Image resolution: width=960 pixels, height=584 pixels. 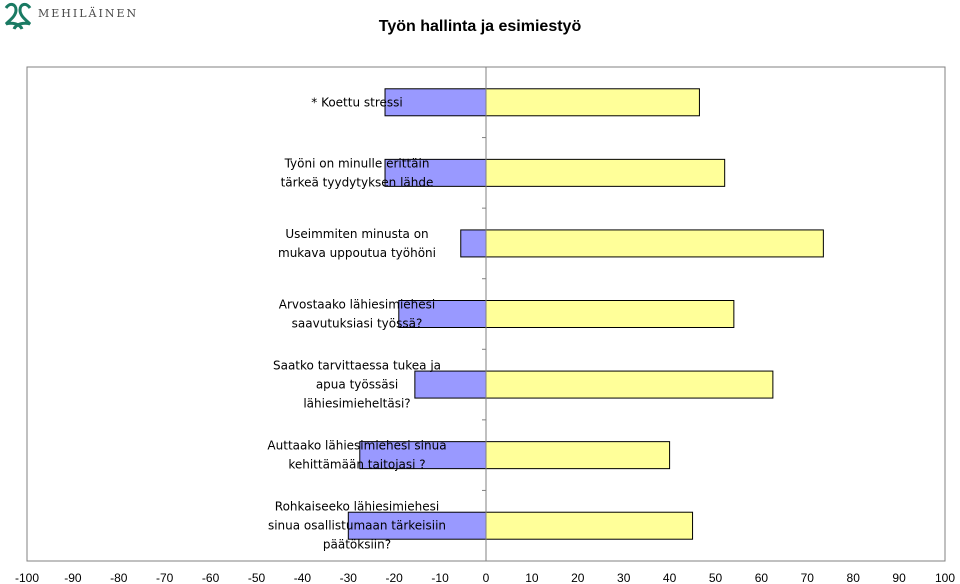 What do you see at coordinates (165, 577) in the screenshot?
I see `x-tick-label: -70` at bounding box center [165, 577].